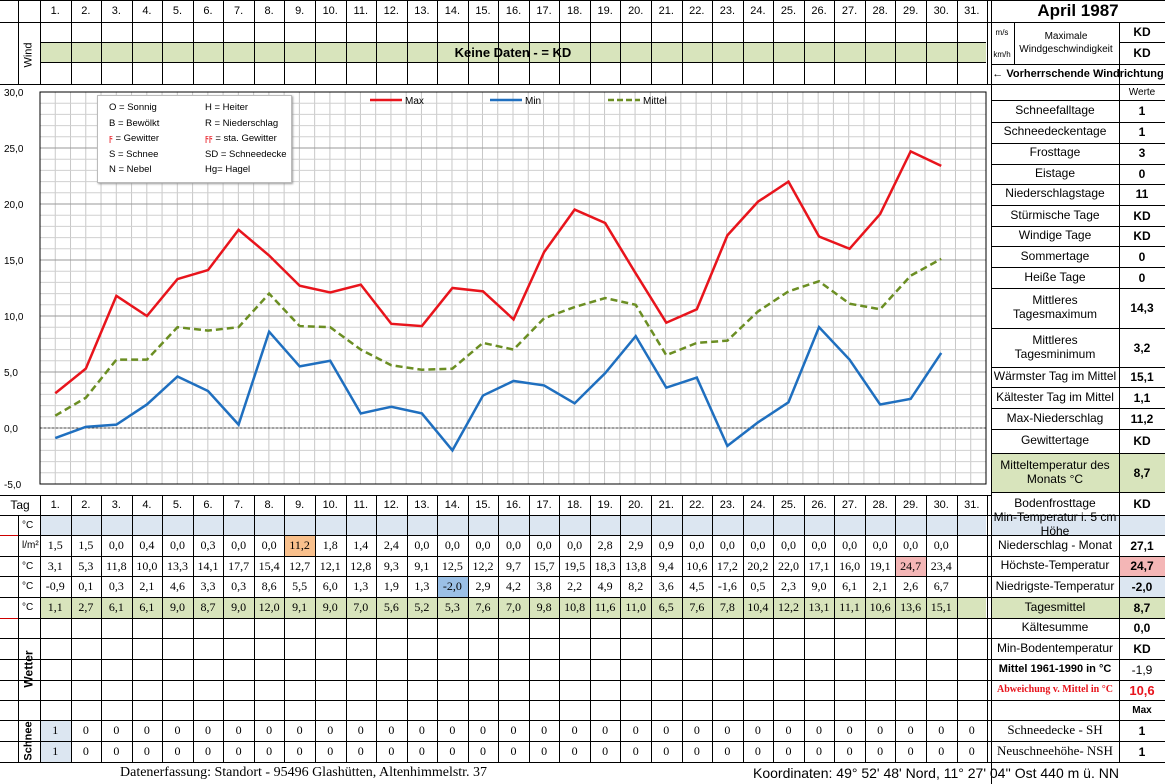 This screenshot has width=1165, height=784. Describe the element at coordinates (758, 565) in the screenshot. I see `max-temp-cell: 20,2` at that location.